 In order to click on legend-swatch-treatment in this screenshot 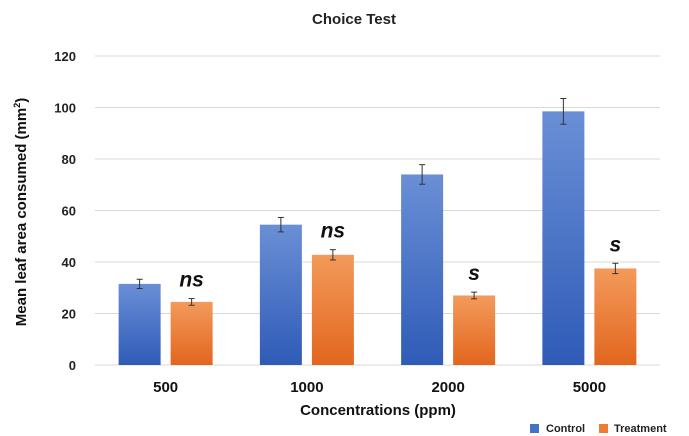, I will do `click(603, 428)`.